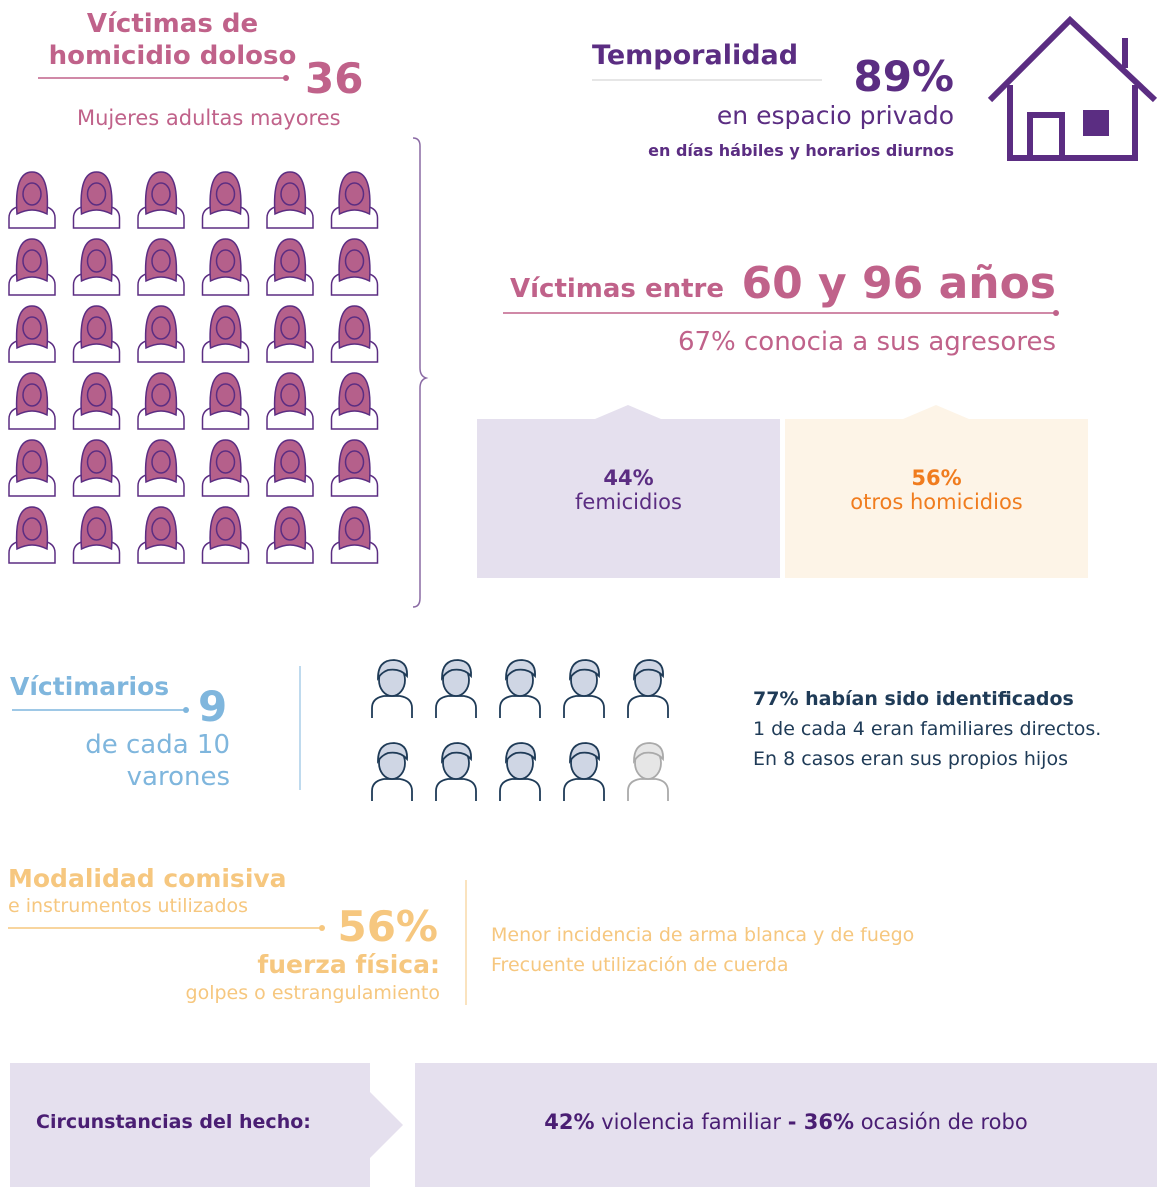  Describe the element at coordinates (348, 964) in the screenshot. I see `text: fuerza física:` at that location.